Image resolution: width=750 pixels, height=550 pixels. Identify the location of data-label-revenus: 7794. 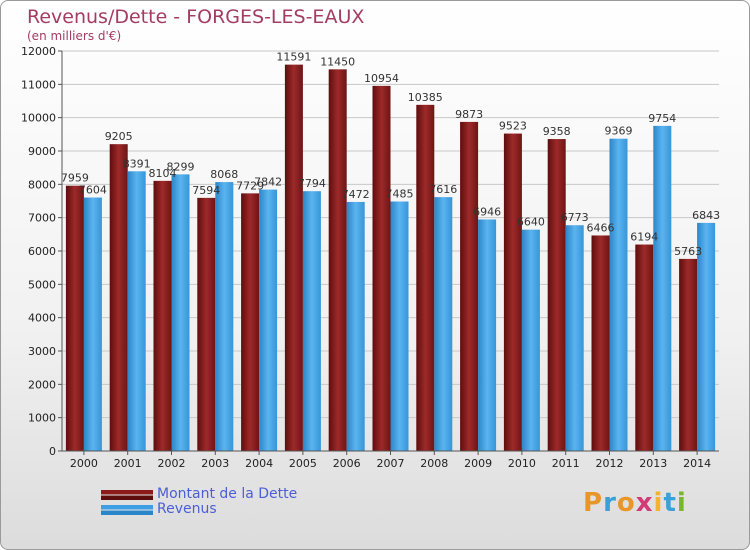
(312, 183).